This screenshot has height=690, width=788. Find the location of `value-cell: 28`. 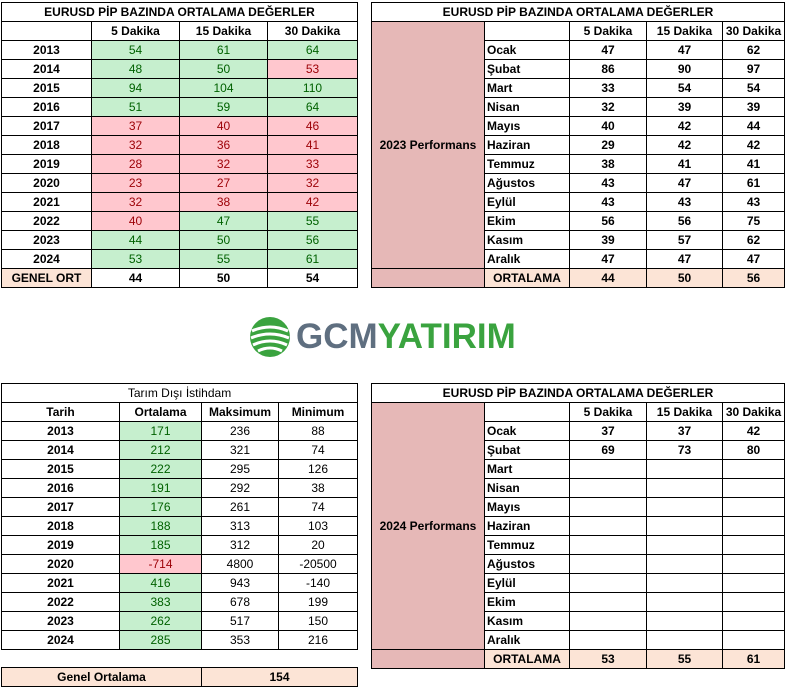

value-cell: 28 is located at coordinates (135, 164).